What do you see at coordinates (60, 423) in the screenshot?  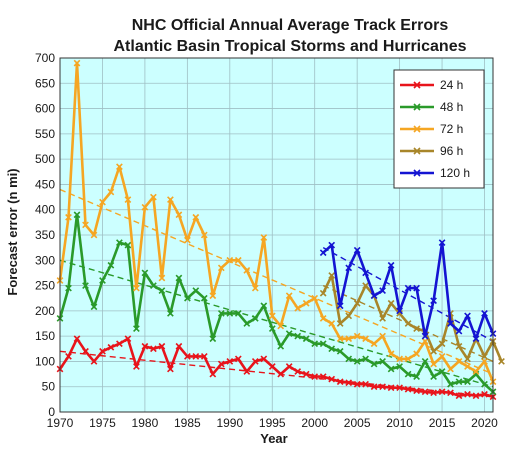 I see `x-tick-label-0: 1970` at bounding box center [60, 423].